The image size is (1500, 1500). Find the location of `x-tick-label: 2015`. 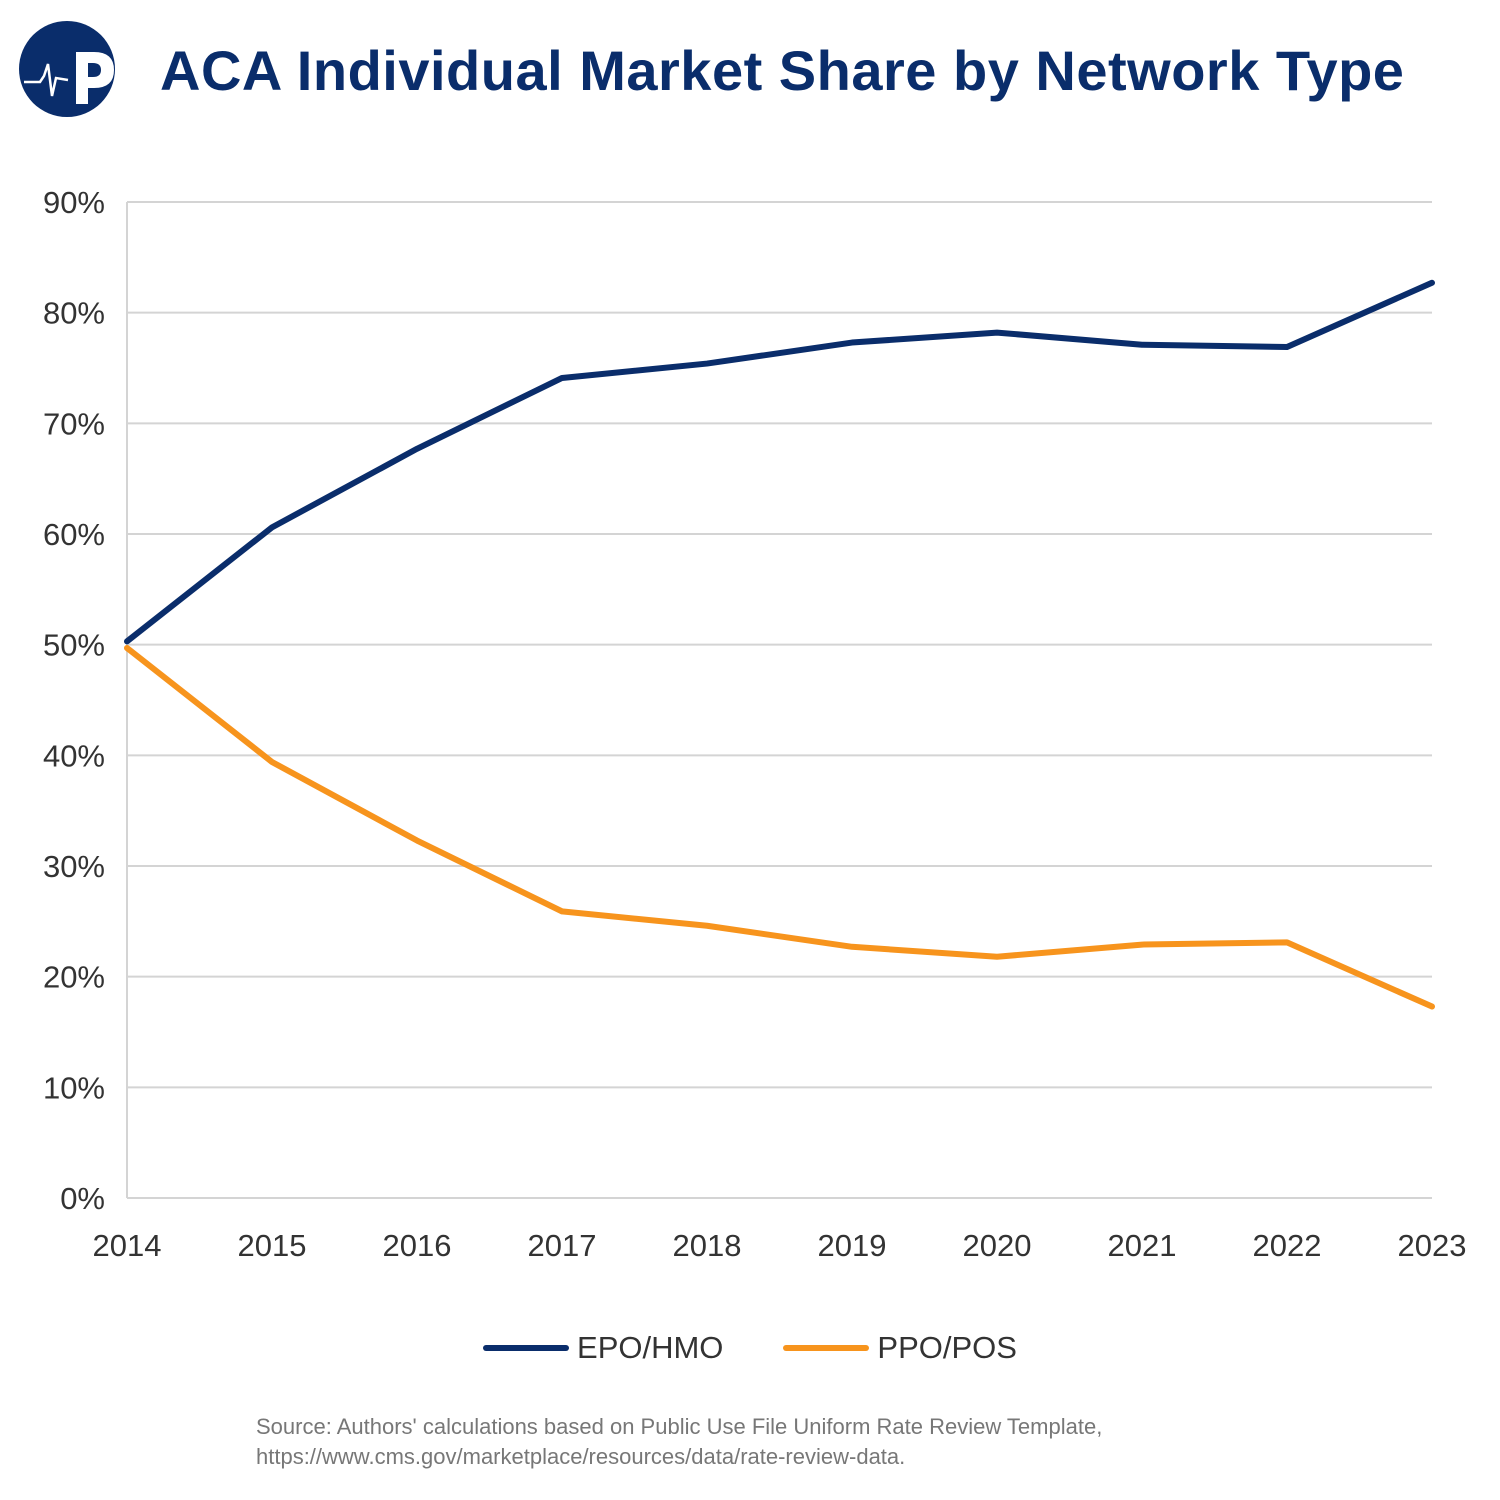

x-tick-label: 2015 is located at coordinates (272, 1245).